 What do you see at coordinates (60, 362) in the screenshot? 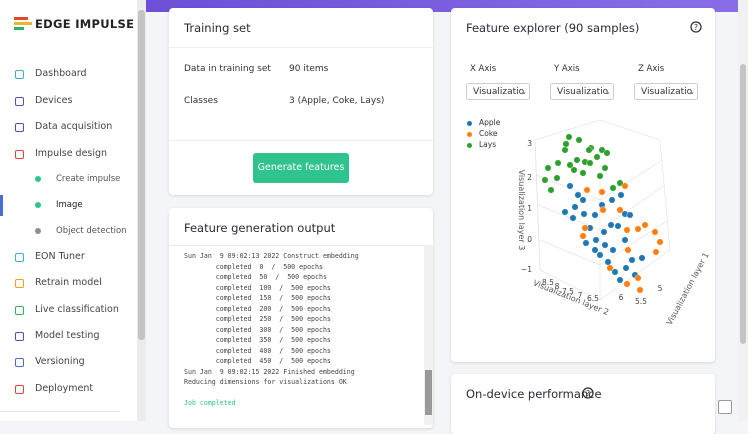
I see `nav-item: Versioning` at bounding box center [60, 362].